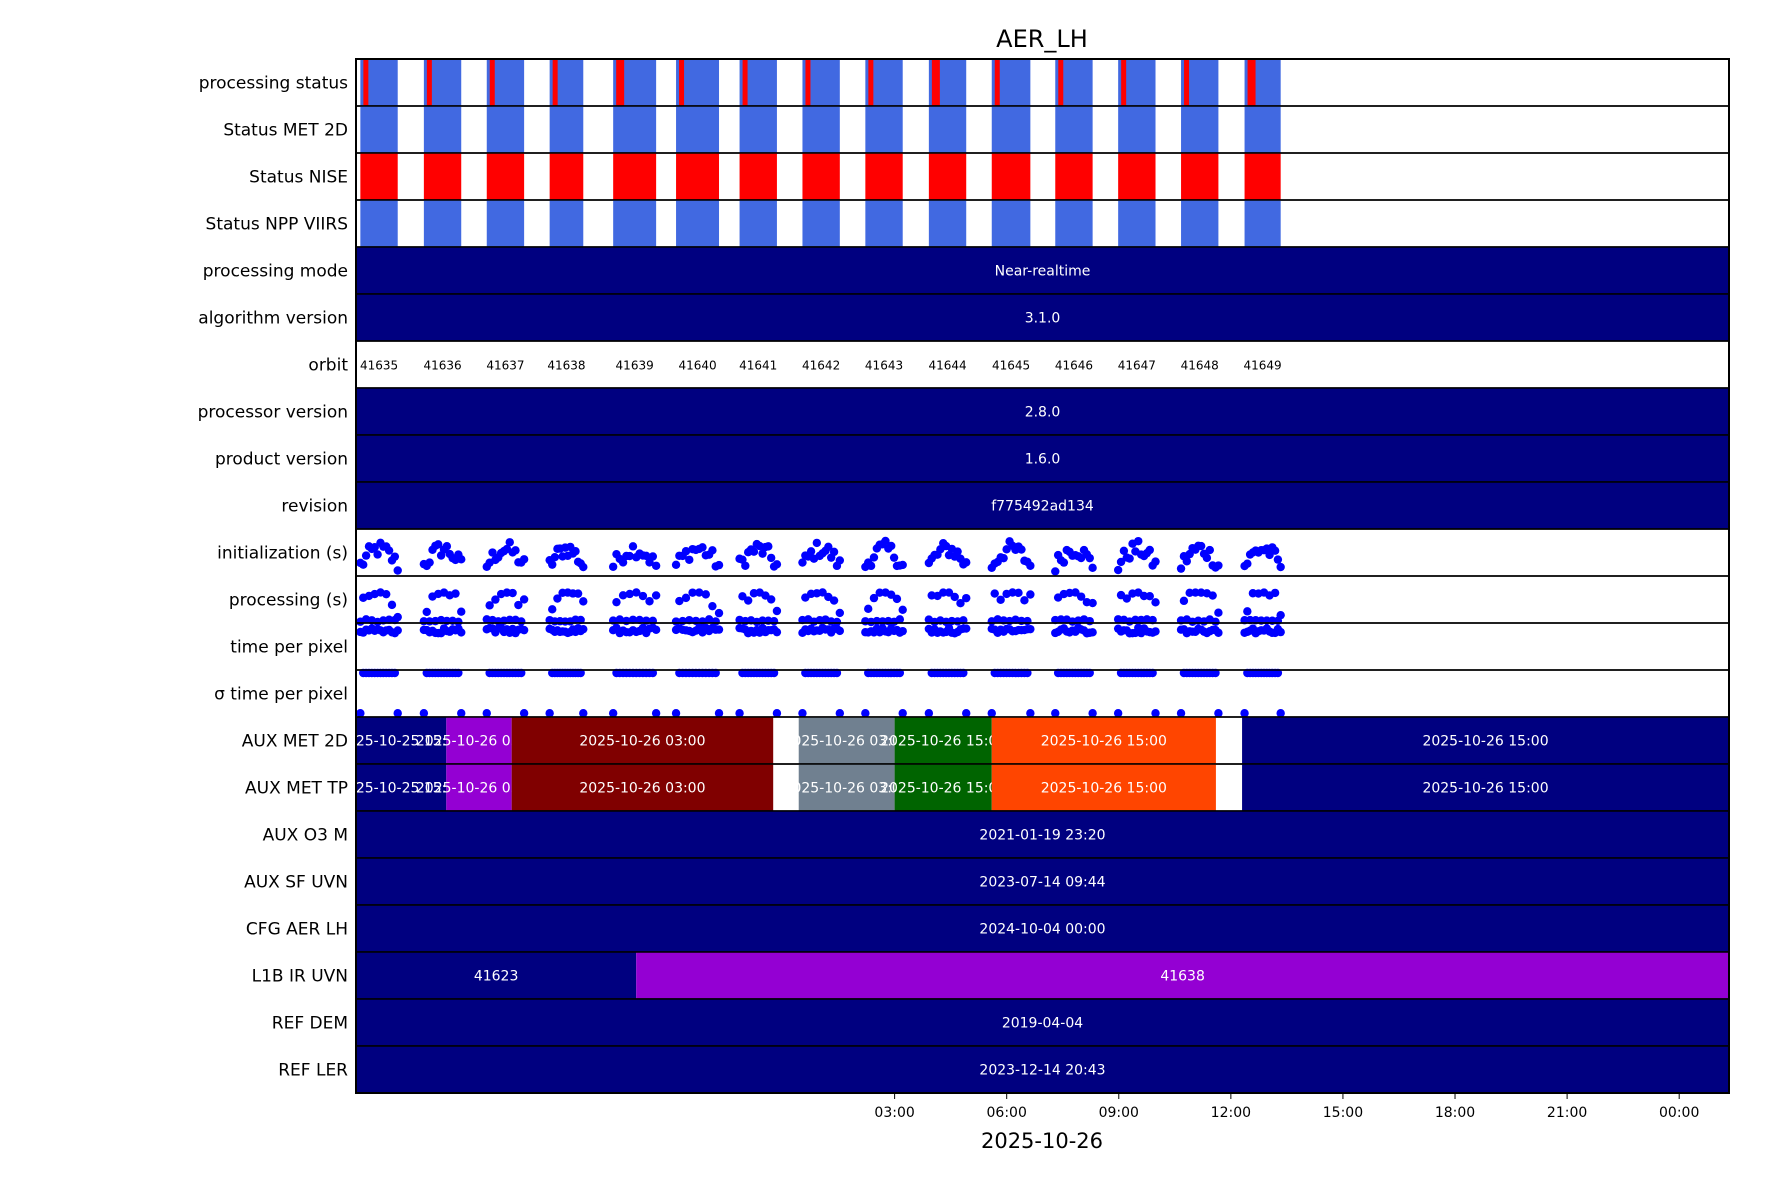 The width and height of the screenshot is (1771, 1181). I want to click on processor-version-segment, so click(1042, 411).